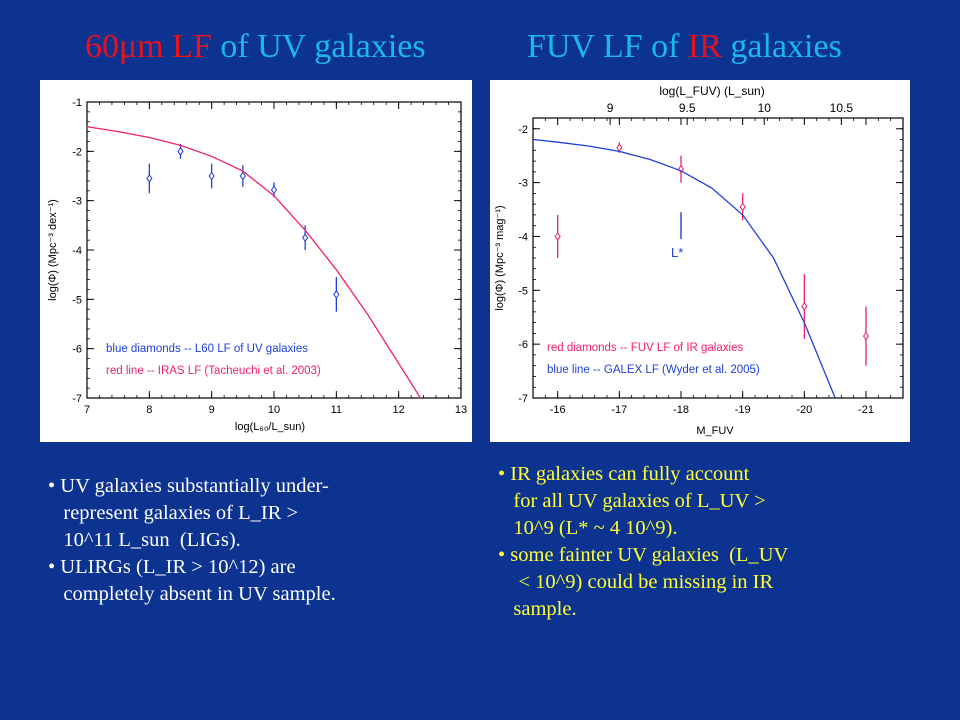 Image resolution: width=960 pixels, height=720 pixels. What do you see at coordinates (624, 474) in the screenshot?
I see `bullet-line: • IR galaxies can fully account` at bounding box center [624, 474].